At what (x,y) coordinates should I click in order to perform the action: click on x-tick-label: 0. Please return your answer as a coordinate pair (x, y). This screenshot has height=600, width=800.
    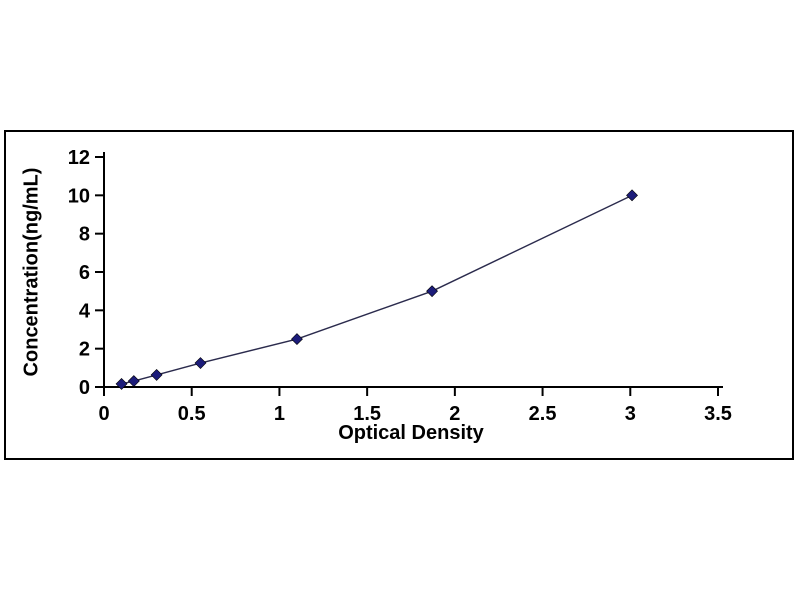
    Looking at the image, I should click on (103, 414).